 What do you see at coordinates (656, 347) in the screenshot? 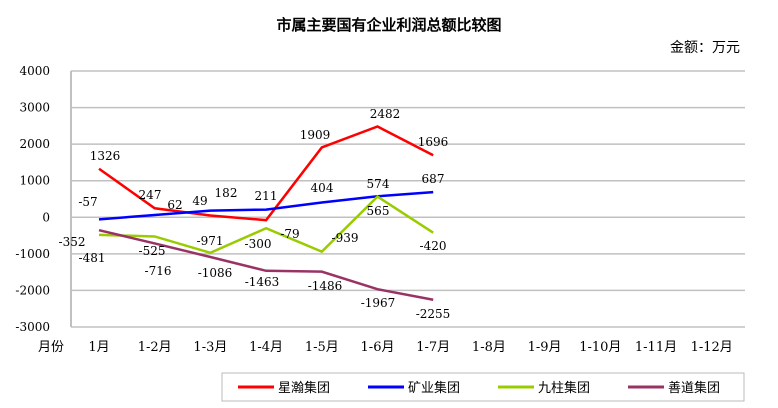
I see `x-tick-label: 1-11月` at bounding box center [656, 347].